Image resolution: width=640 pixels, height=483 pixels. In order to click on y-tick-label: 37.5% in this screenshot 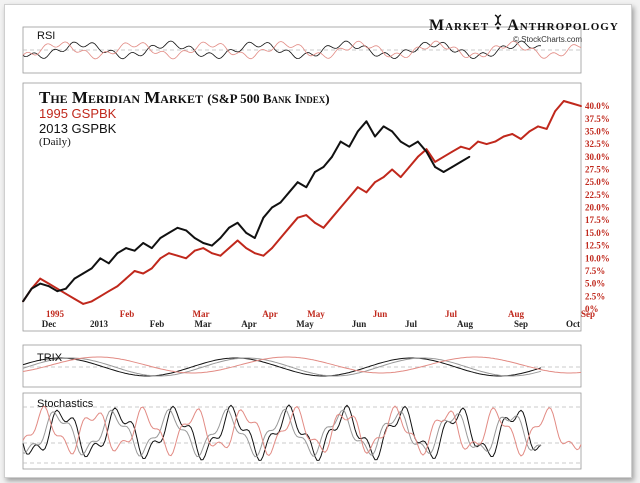, I will do `click(597, 119)`.